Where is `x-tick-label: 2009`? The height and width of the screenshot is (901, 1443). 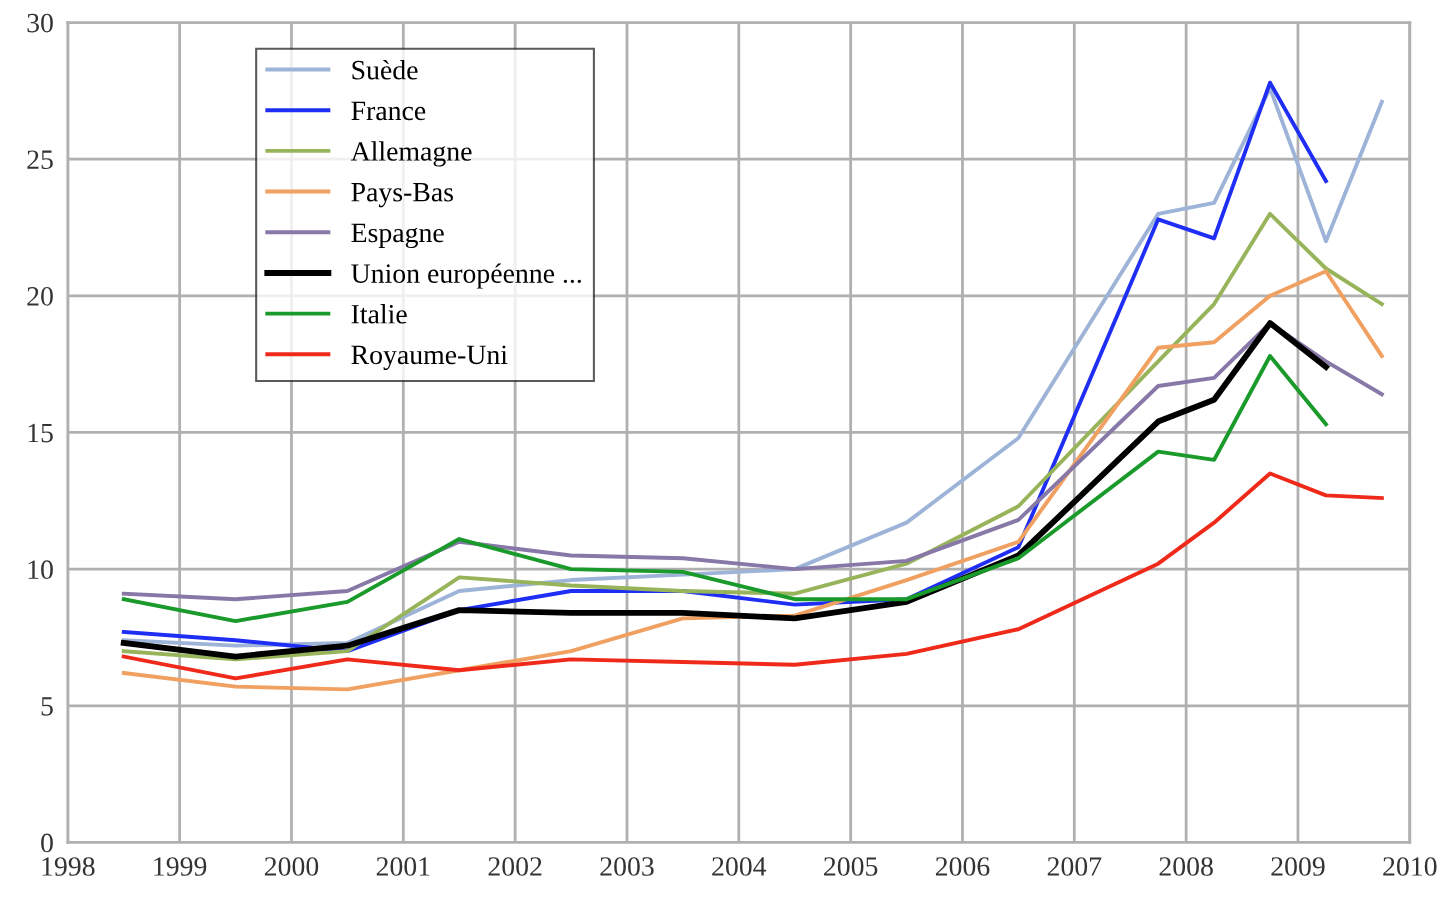
x-tick-label: 2009 is located at coordinates (1298, 866).